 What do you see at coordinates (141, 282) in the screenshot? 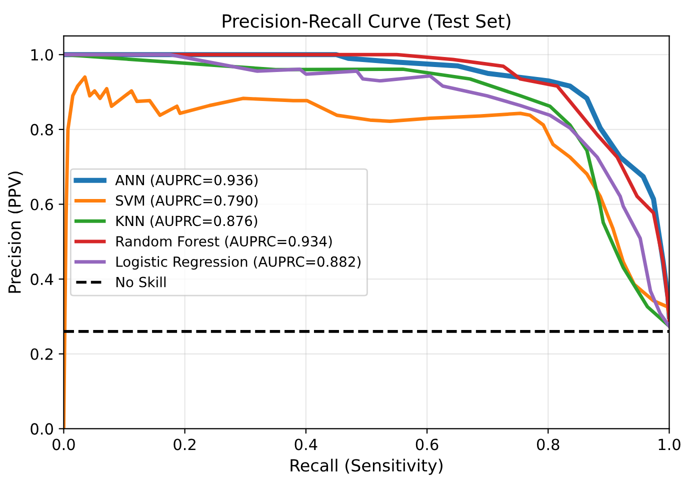
I see `legend-label: No Skill` at bounding box center [141, 282].